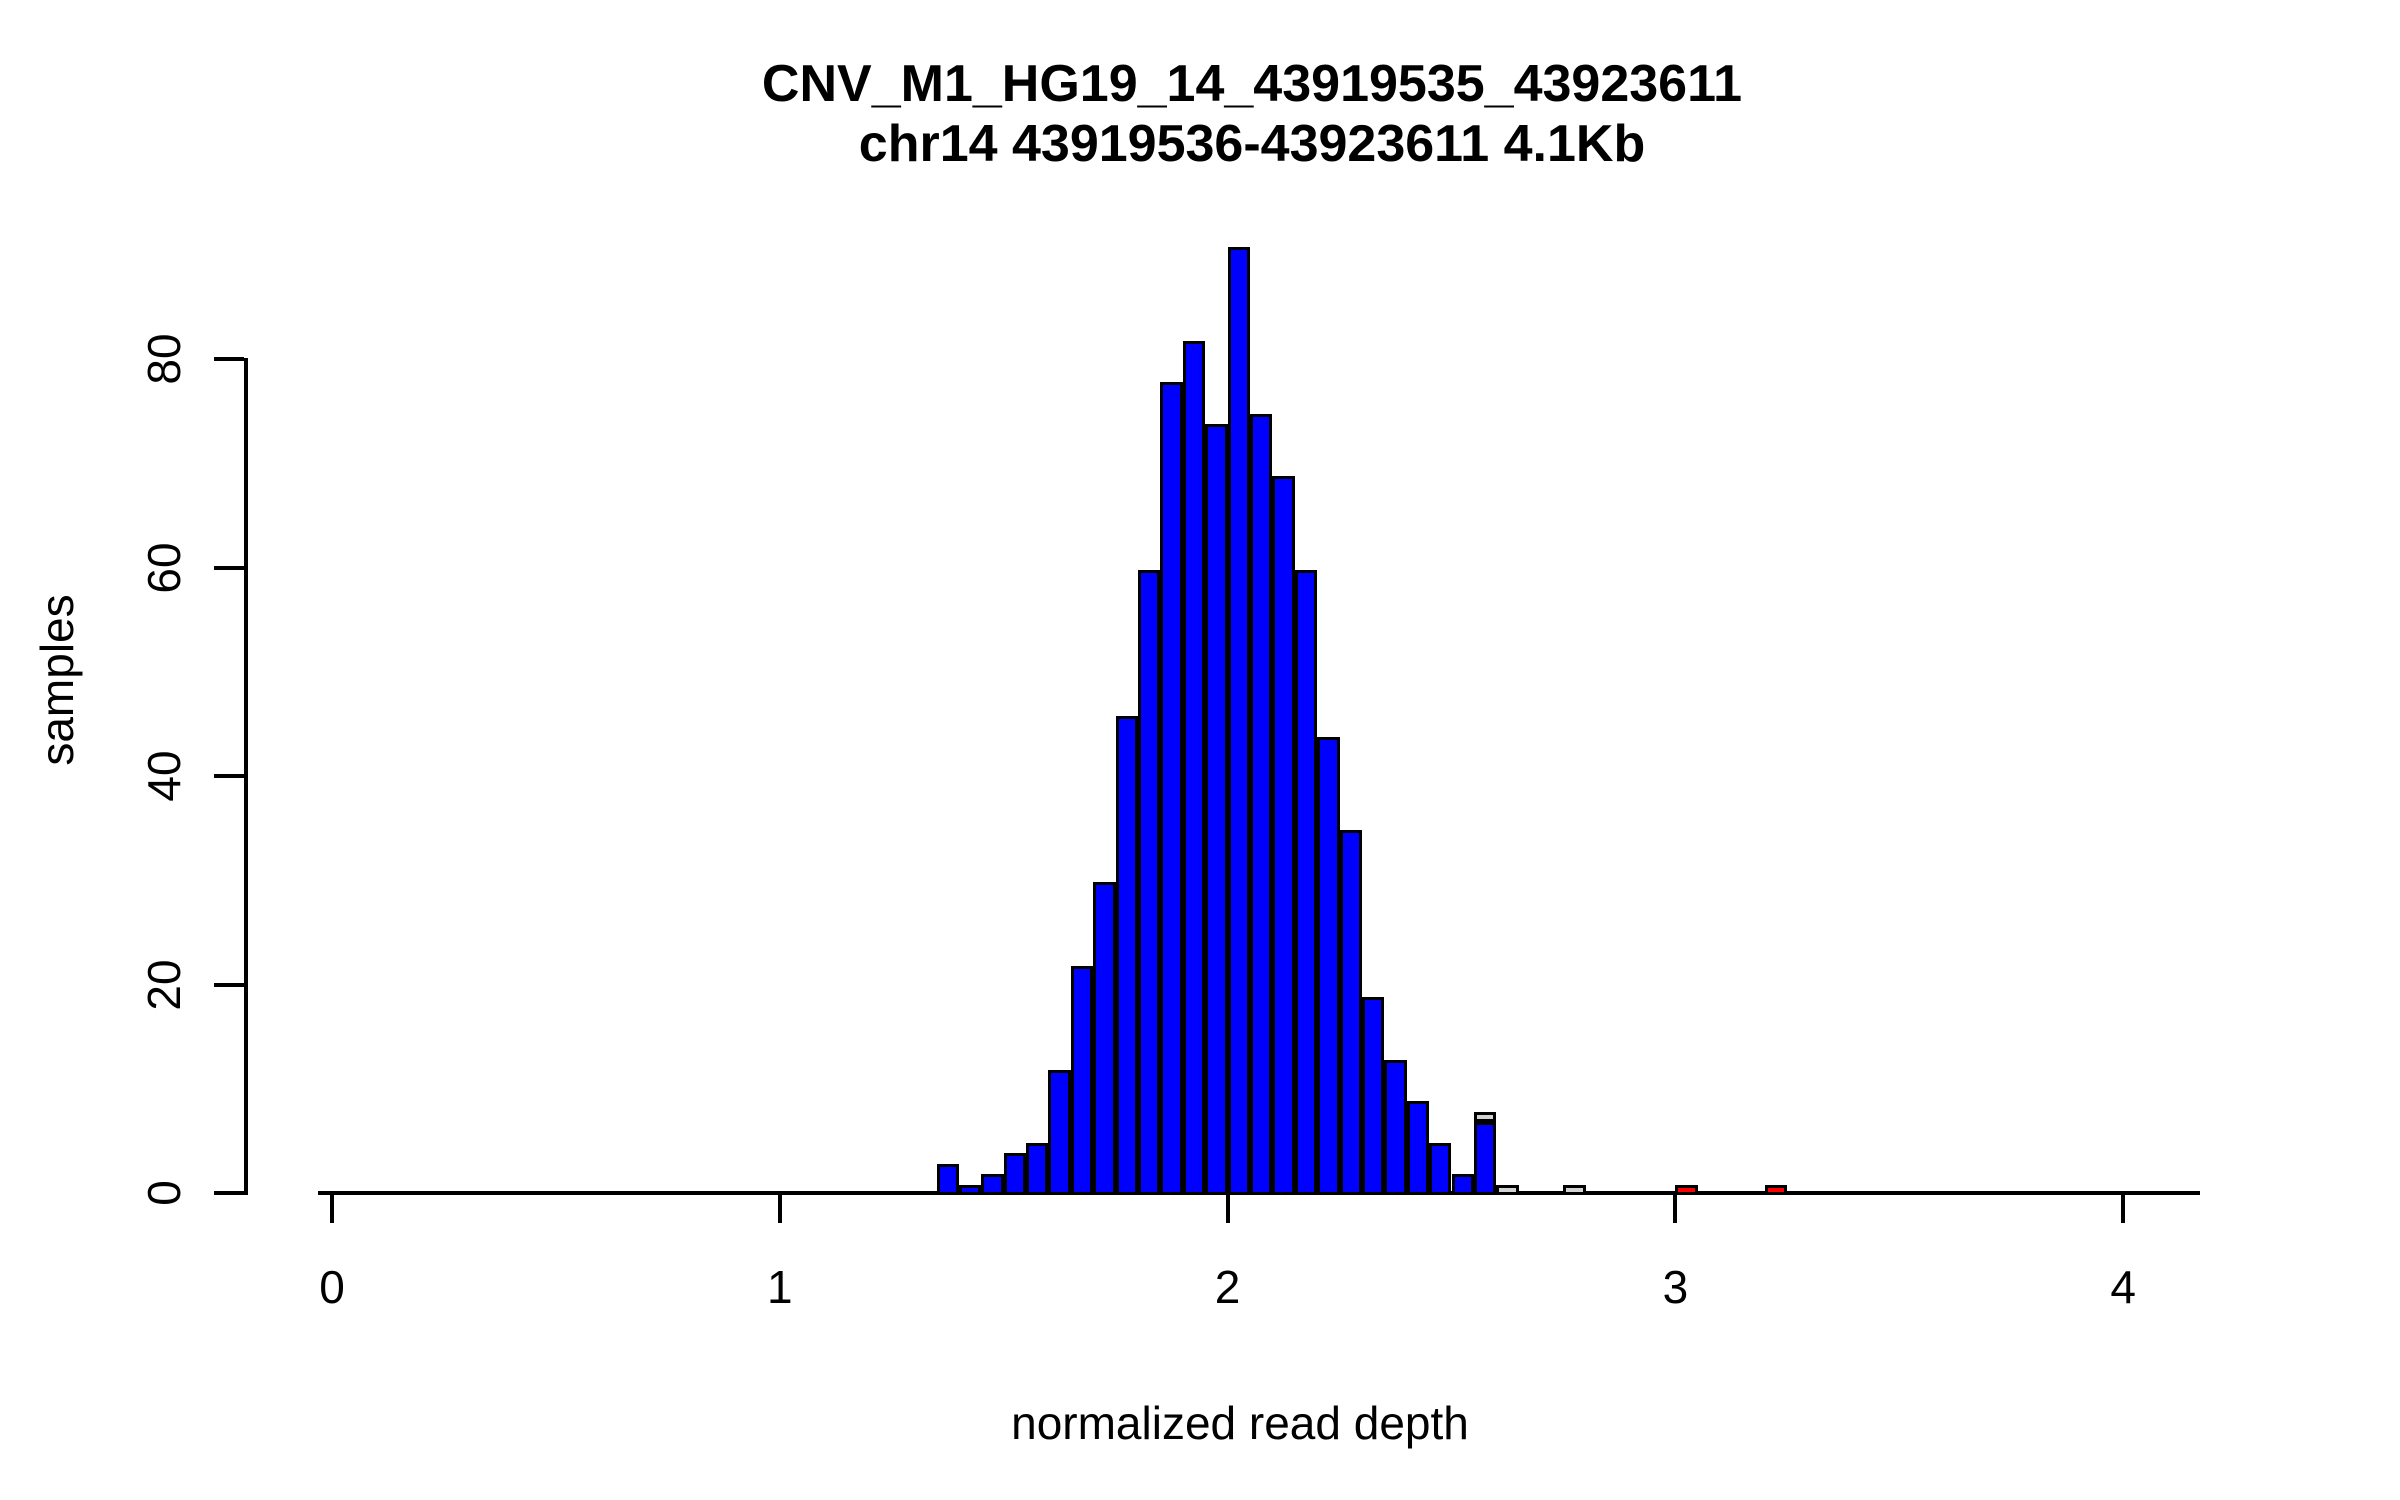 Image resolution: width=2400 pixels, height=1500 pixels. Describe the element at coordinates (164, 359) in the screenshot. I see `y-axis-tick-label: 80` at that location.